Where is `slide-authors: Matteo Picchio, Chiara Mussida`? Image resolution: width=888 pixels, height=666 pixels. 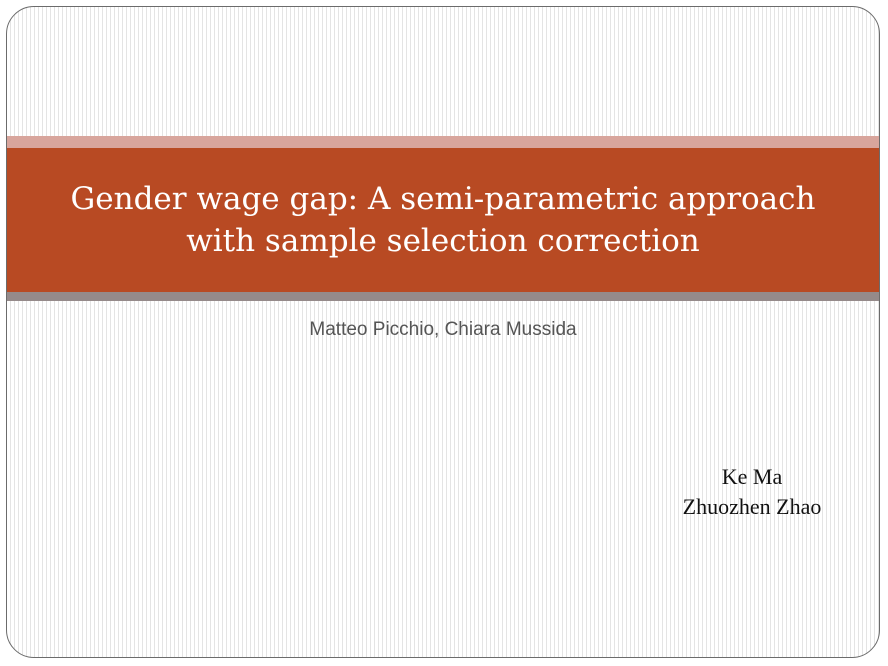 slide-authors: Matteo Picchio, Chiara Mussida is located at coordinates (443, 329).